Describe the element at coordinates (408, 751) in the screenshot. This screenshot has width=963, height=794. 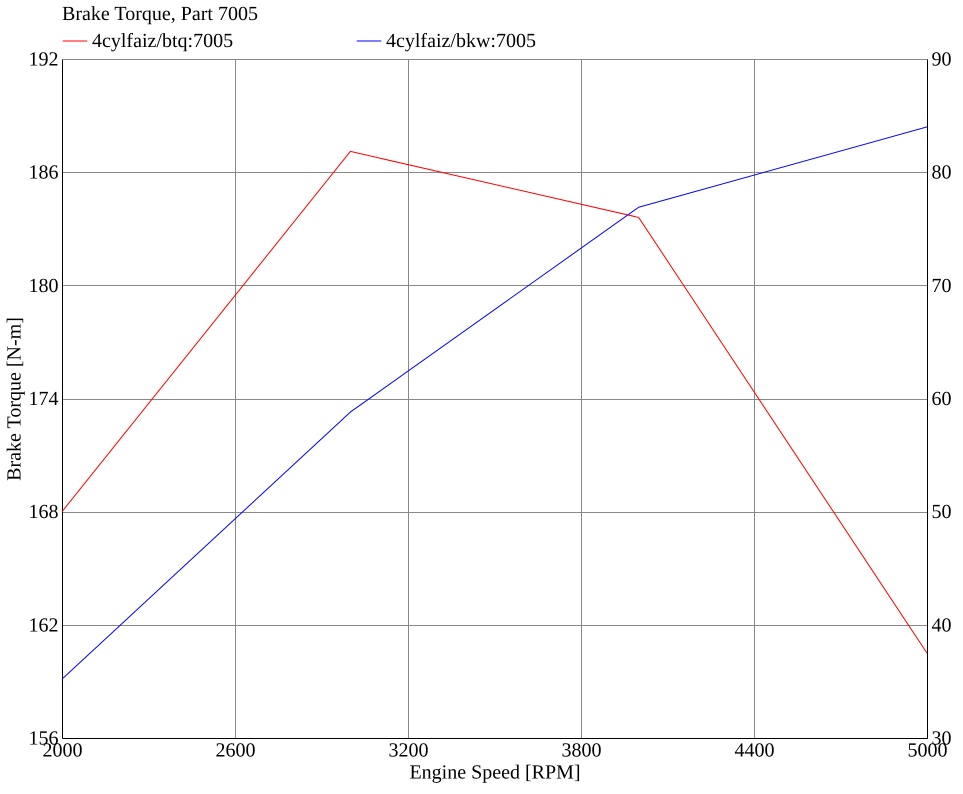
I see `x-tick-label: 3200` at that location.